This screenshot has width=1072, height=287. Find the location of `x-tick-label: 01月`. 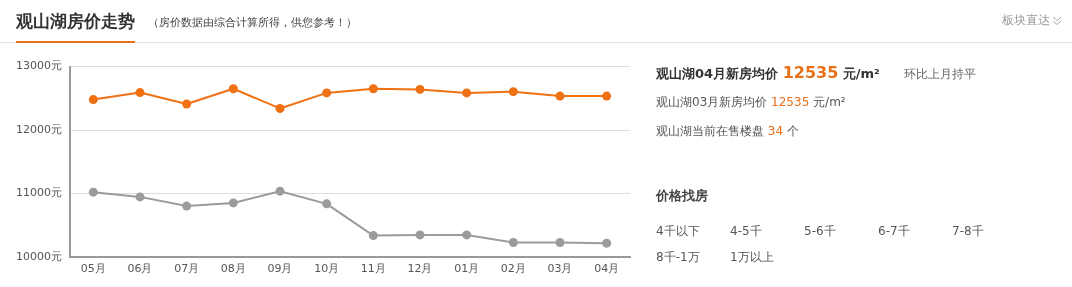

x-tick-label: 01月 is located at coordinates (467, 269).